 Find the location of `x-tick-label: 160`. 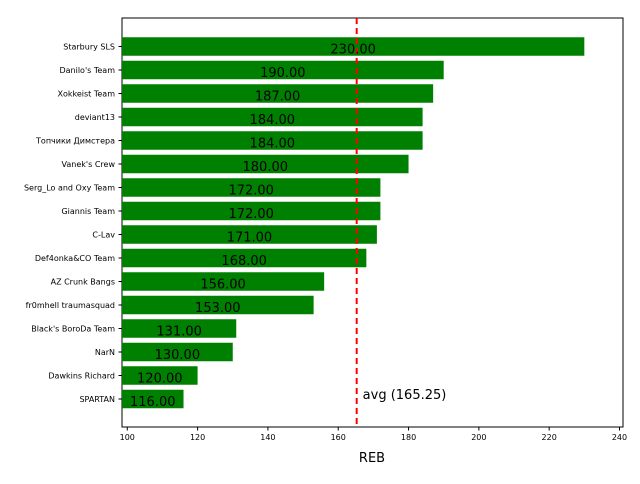

x-tick-label: 160 is located at coordinates (338, 437).